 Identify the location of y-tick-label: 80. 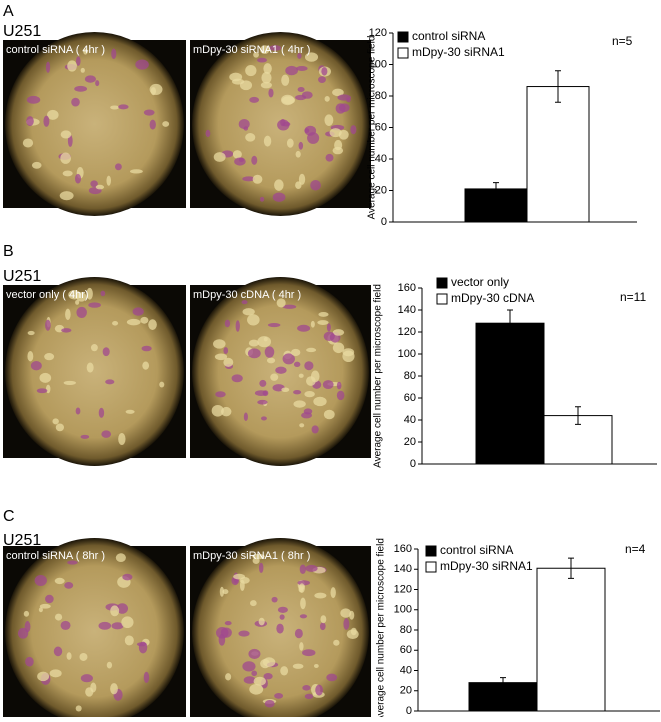
(410, 376).